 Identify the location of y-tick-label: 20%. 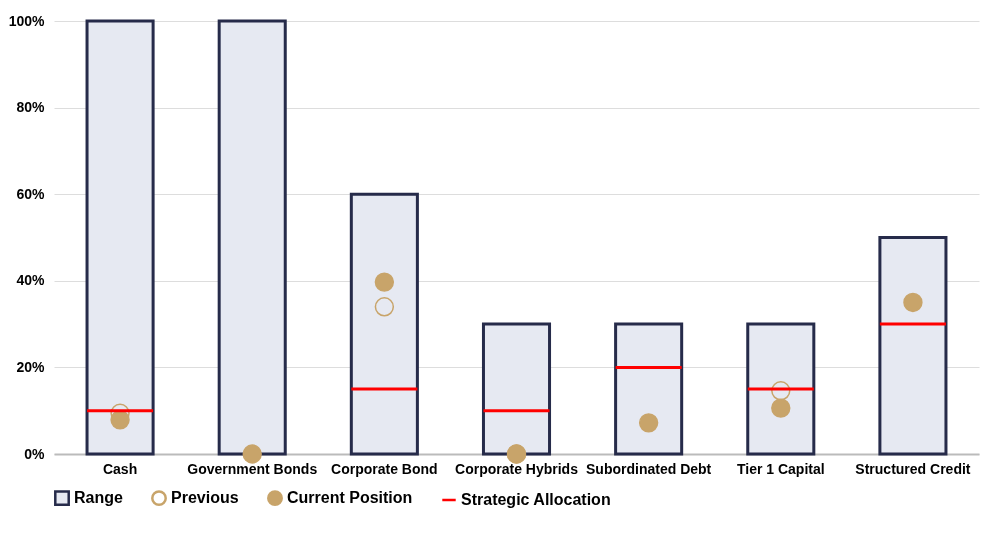
(31, 366).